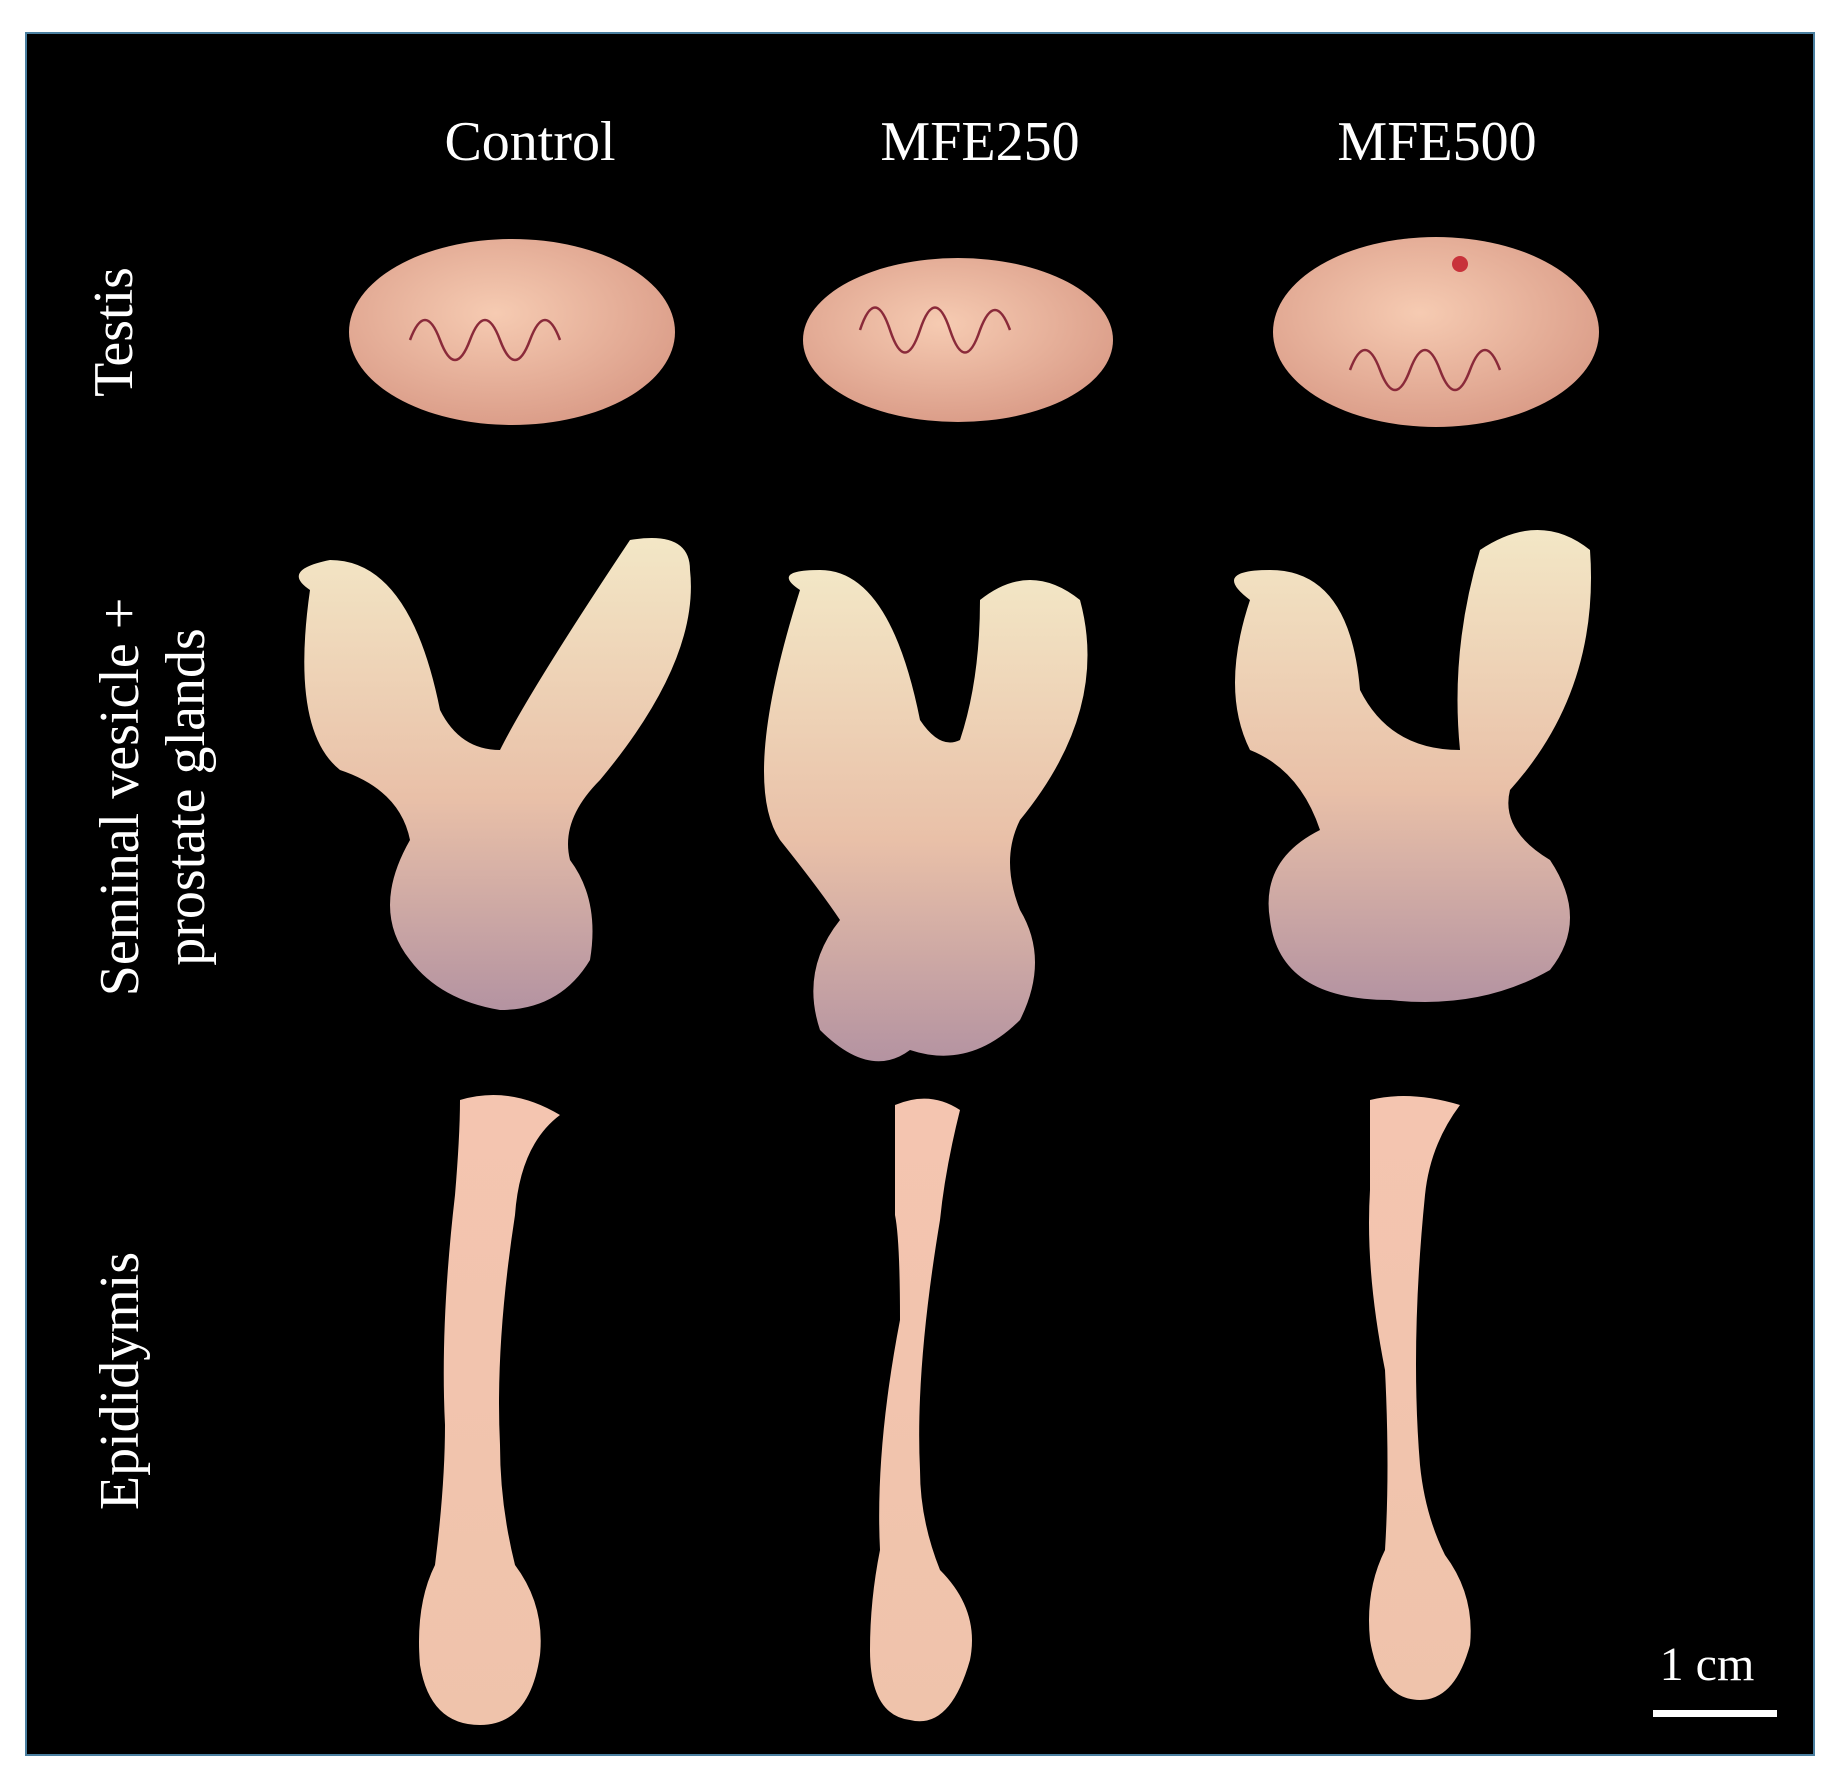 The width and height of the screenshot is (1838, 1792). What do you see at coordinates (120, 797) in the screenshot?
I see `row-label: Seminal vesicle +` at bounding box center [120, 797].